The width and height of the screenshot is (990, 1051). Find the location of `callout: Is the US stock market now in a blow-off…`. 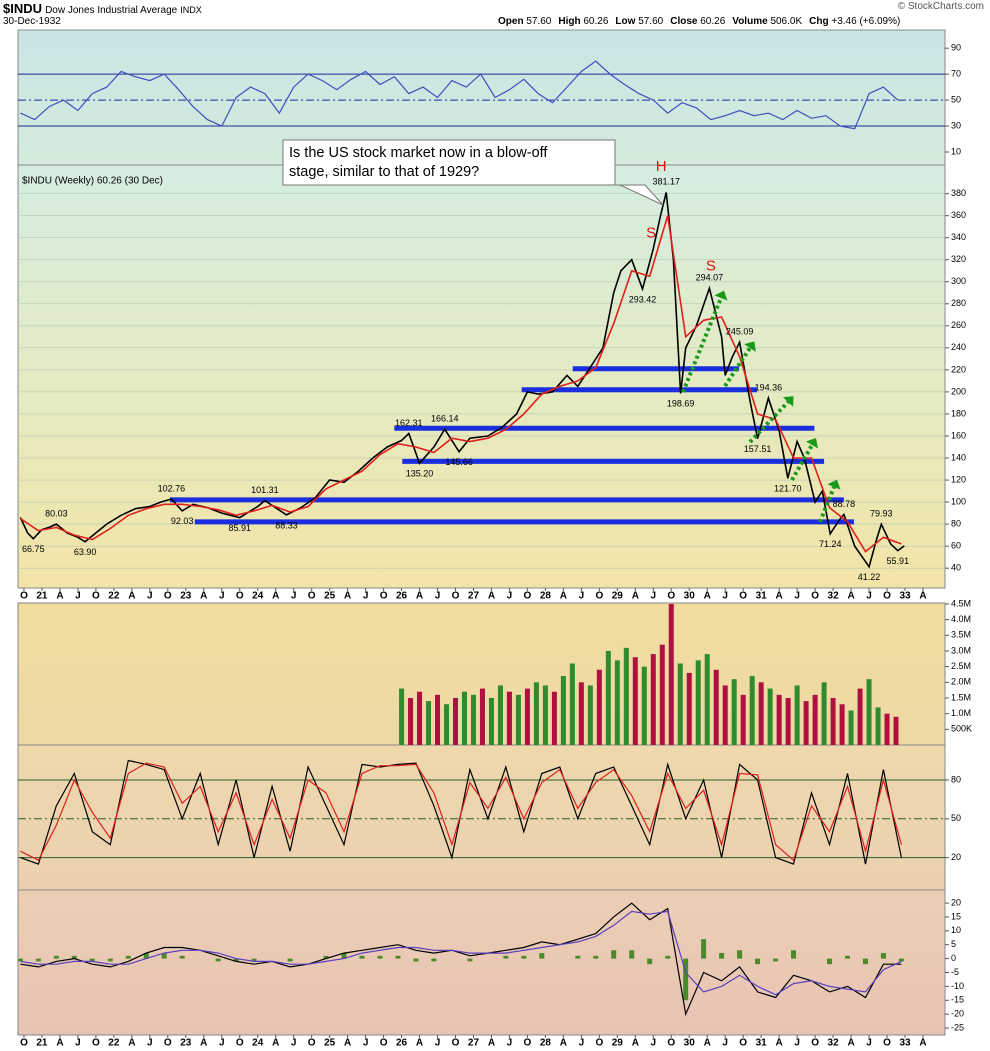

callout: Is the US stock market now in a blow-off… is located at coordinates (473, 172).